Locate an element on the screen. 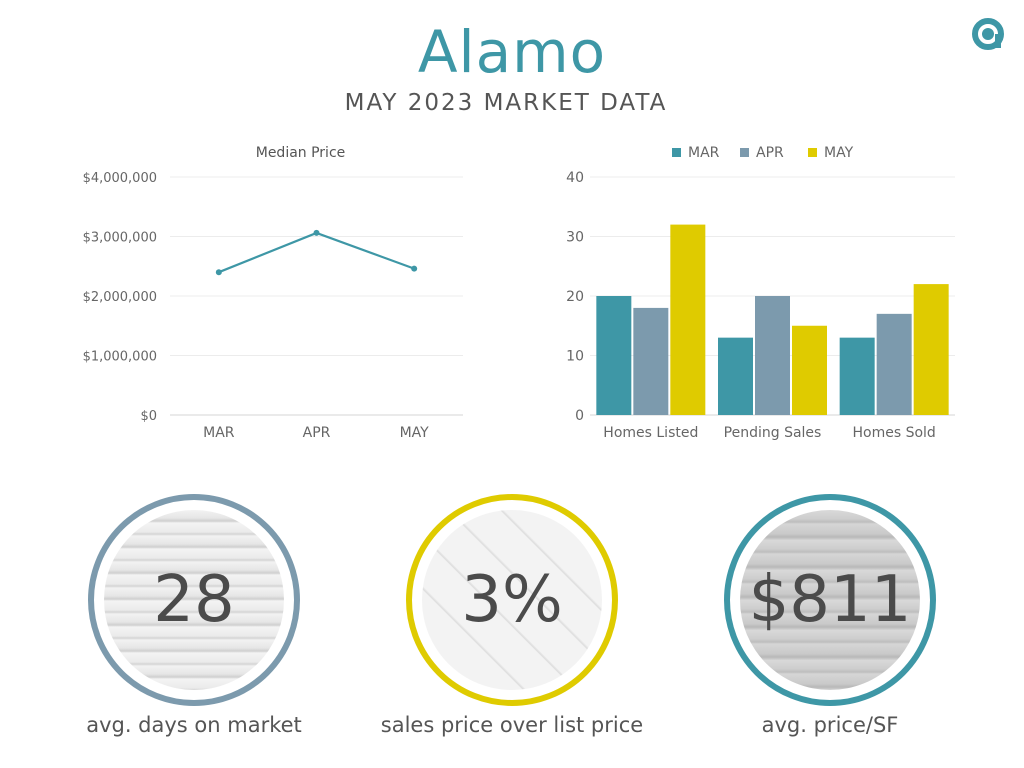  sales-over-list-stat: 3% is located at coordinates (512, 600).